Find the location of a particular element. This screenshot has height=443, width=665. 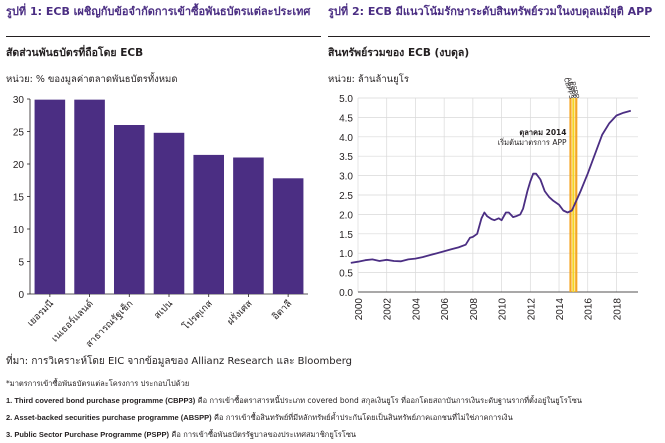

marker-label: PSPP is located at coordinates (574, 90).